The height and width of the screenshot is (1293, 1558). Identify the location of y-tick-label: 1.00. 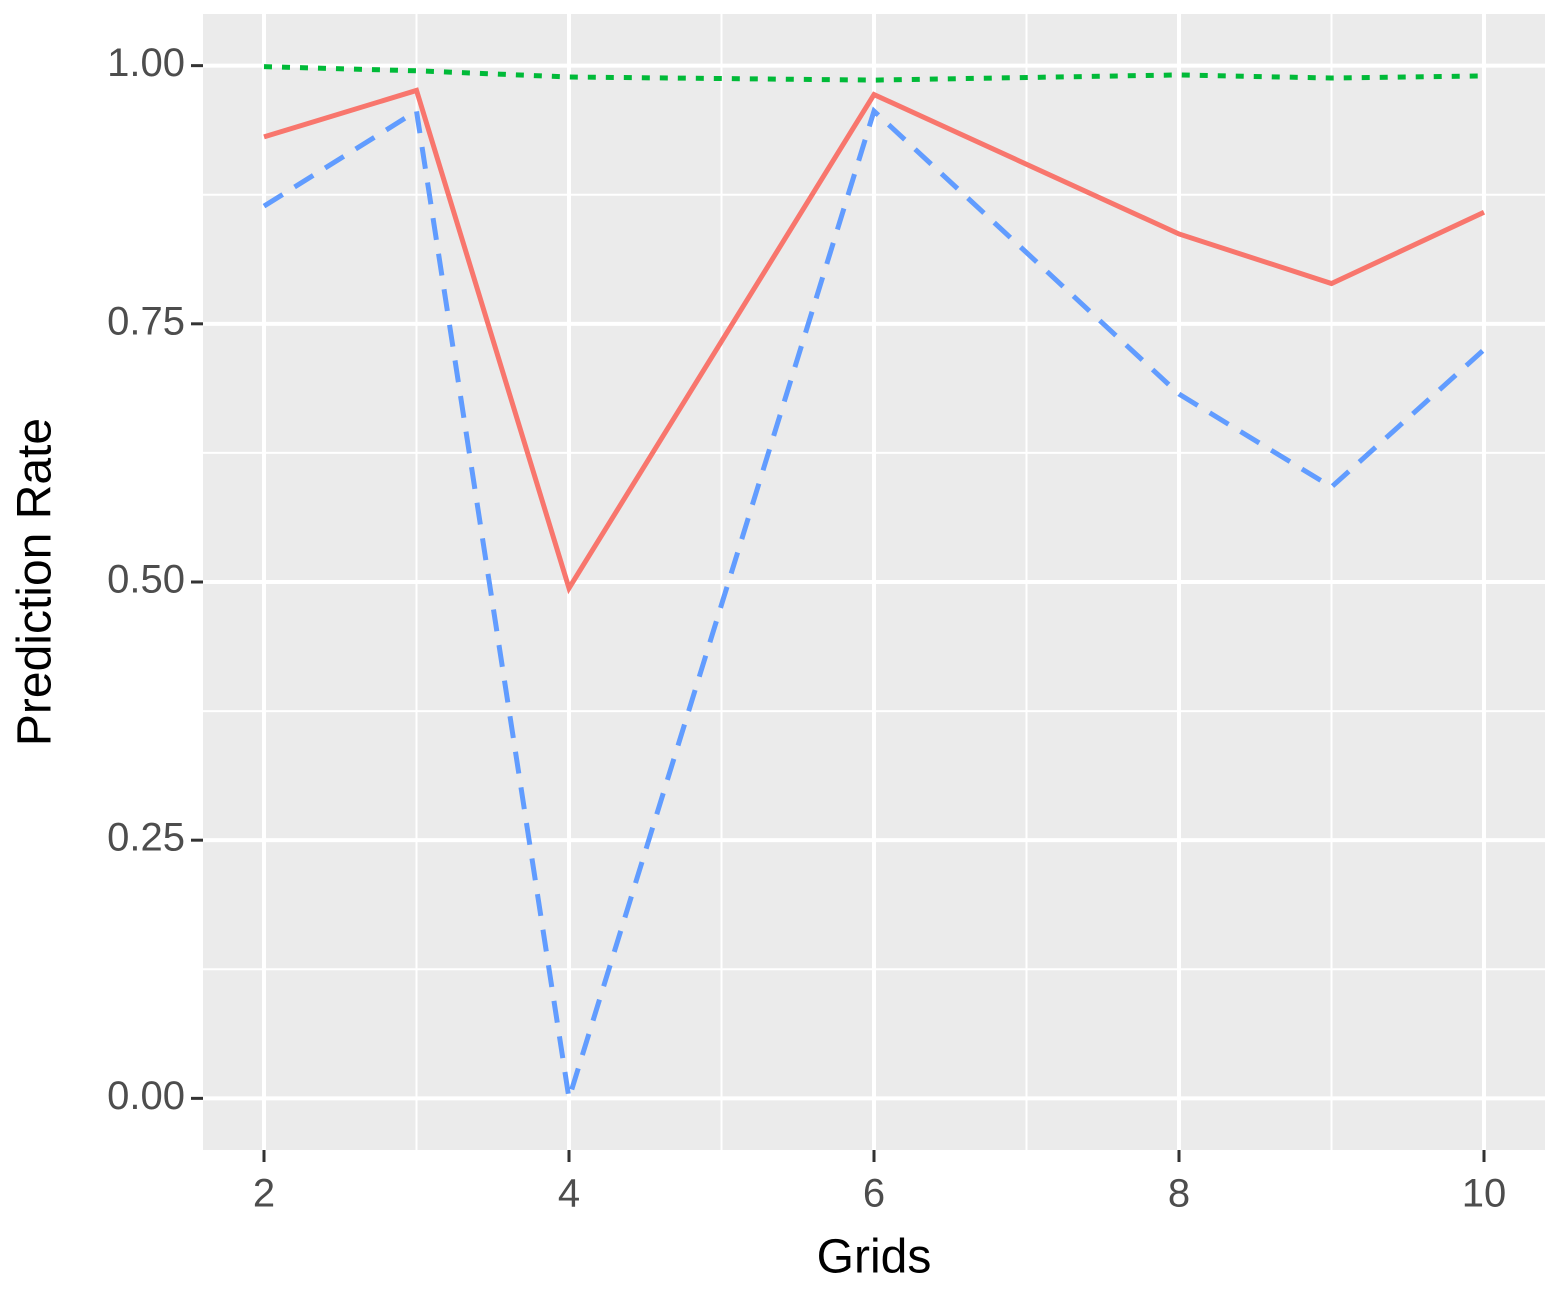
(146, 63).